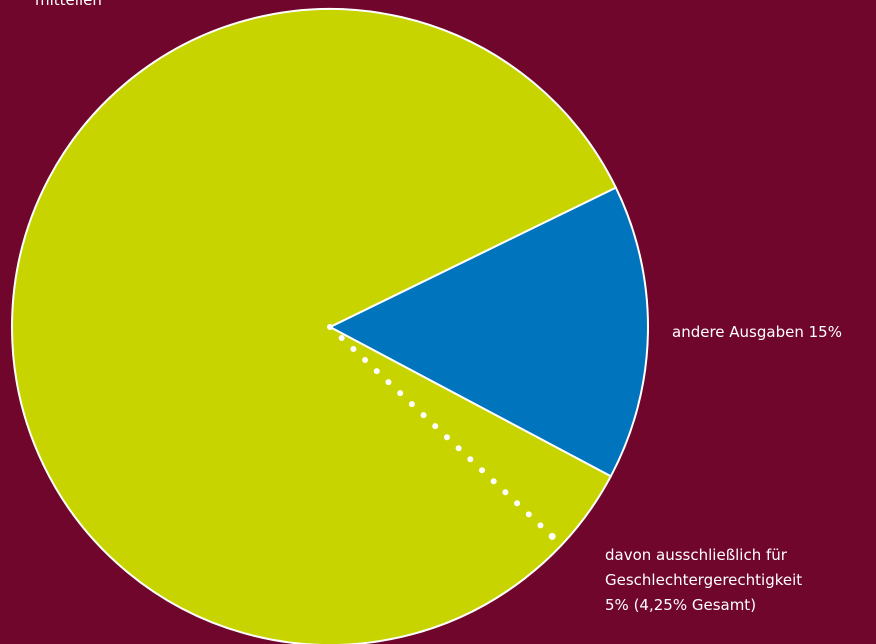  I want to click on label-gender-line-1: davon ausschließlich für, so click(696, 555).